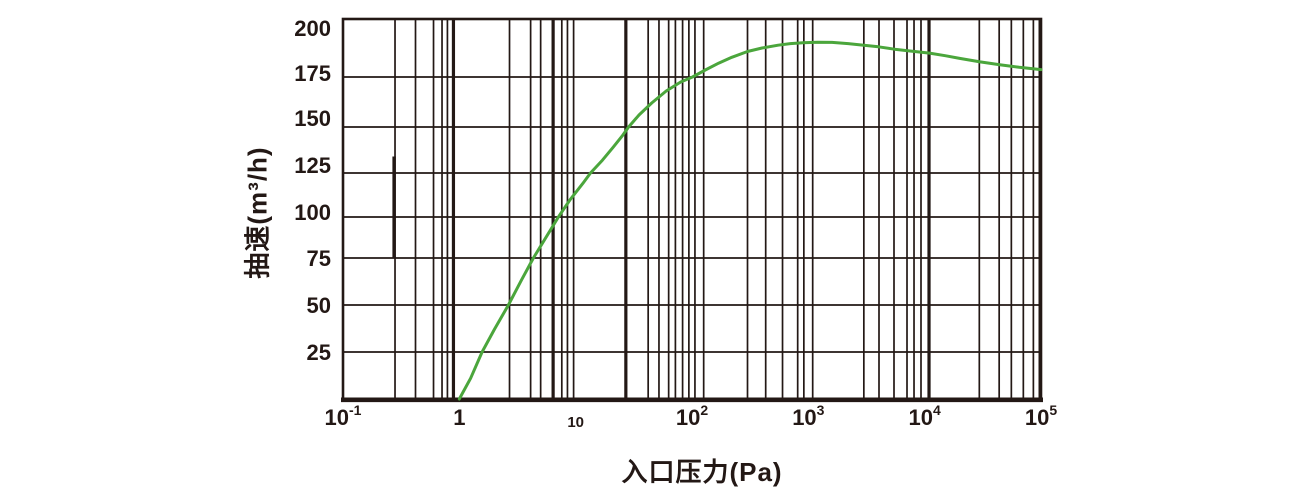 The image size is (1300, 500). I want to click on x-tick-label-100000: 10⁵, so click(1041, 416).